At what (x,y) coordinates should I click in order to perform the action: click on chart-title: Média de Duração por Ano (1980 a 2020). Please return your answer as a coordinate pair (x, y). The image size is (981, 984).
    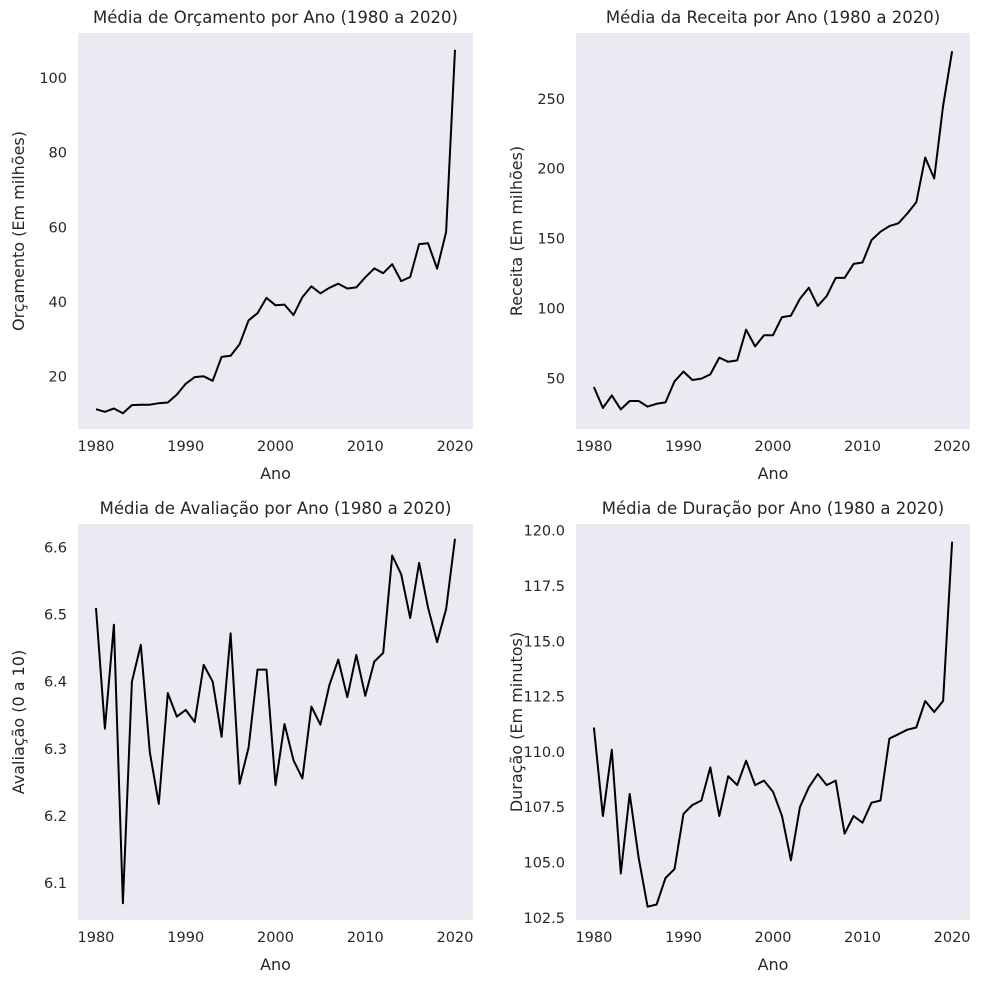
    Looking at the image, I should click on (773, 508).